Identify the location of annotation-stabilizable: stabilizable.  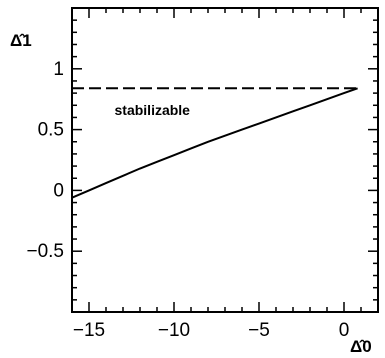
(153, 110).